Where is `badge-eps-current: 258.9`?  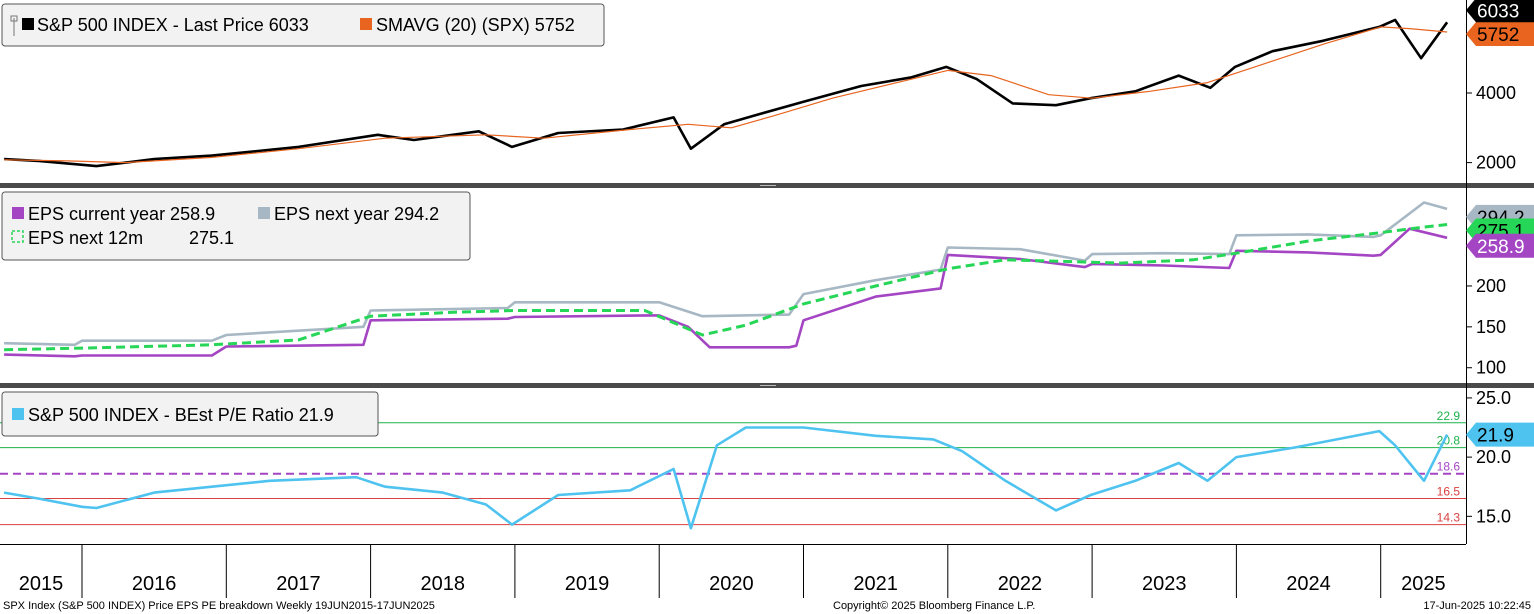 badge-eps-current: 258.9 is located at coordinates (1500, 245).